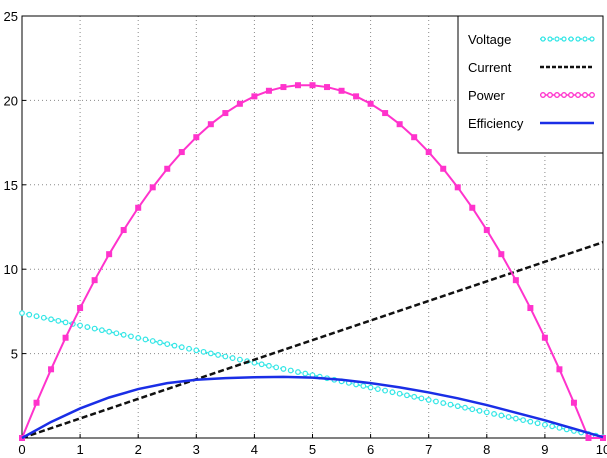 This screenshot has width=607, height=458. I want to click on x-tick-label: 6, so click(370, 449).